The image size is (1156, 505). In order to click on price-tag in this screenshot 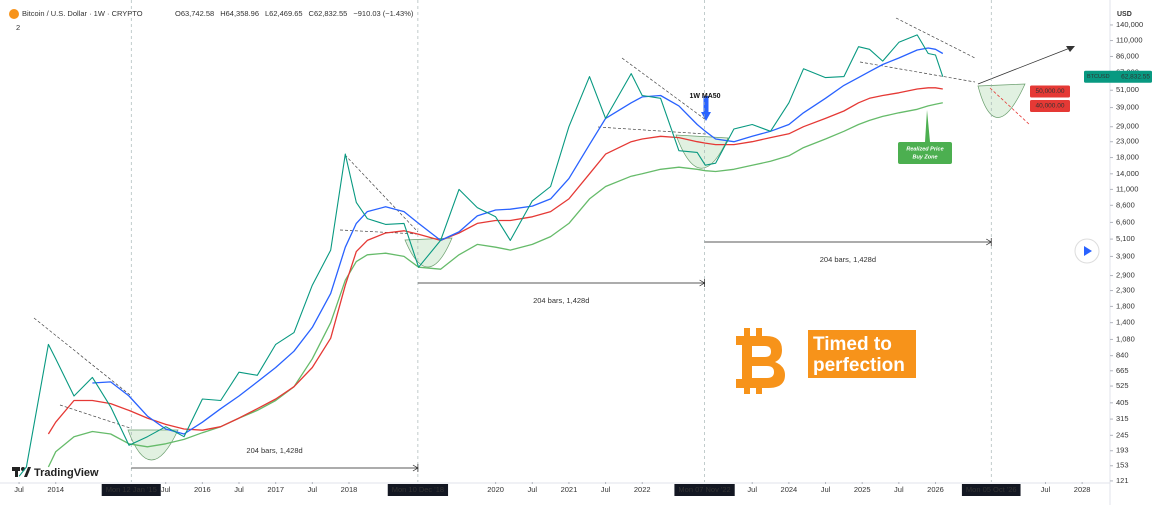, I will do `click(1118, 76)`.